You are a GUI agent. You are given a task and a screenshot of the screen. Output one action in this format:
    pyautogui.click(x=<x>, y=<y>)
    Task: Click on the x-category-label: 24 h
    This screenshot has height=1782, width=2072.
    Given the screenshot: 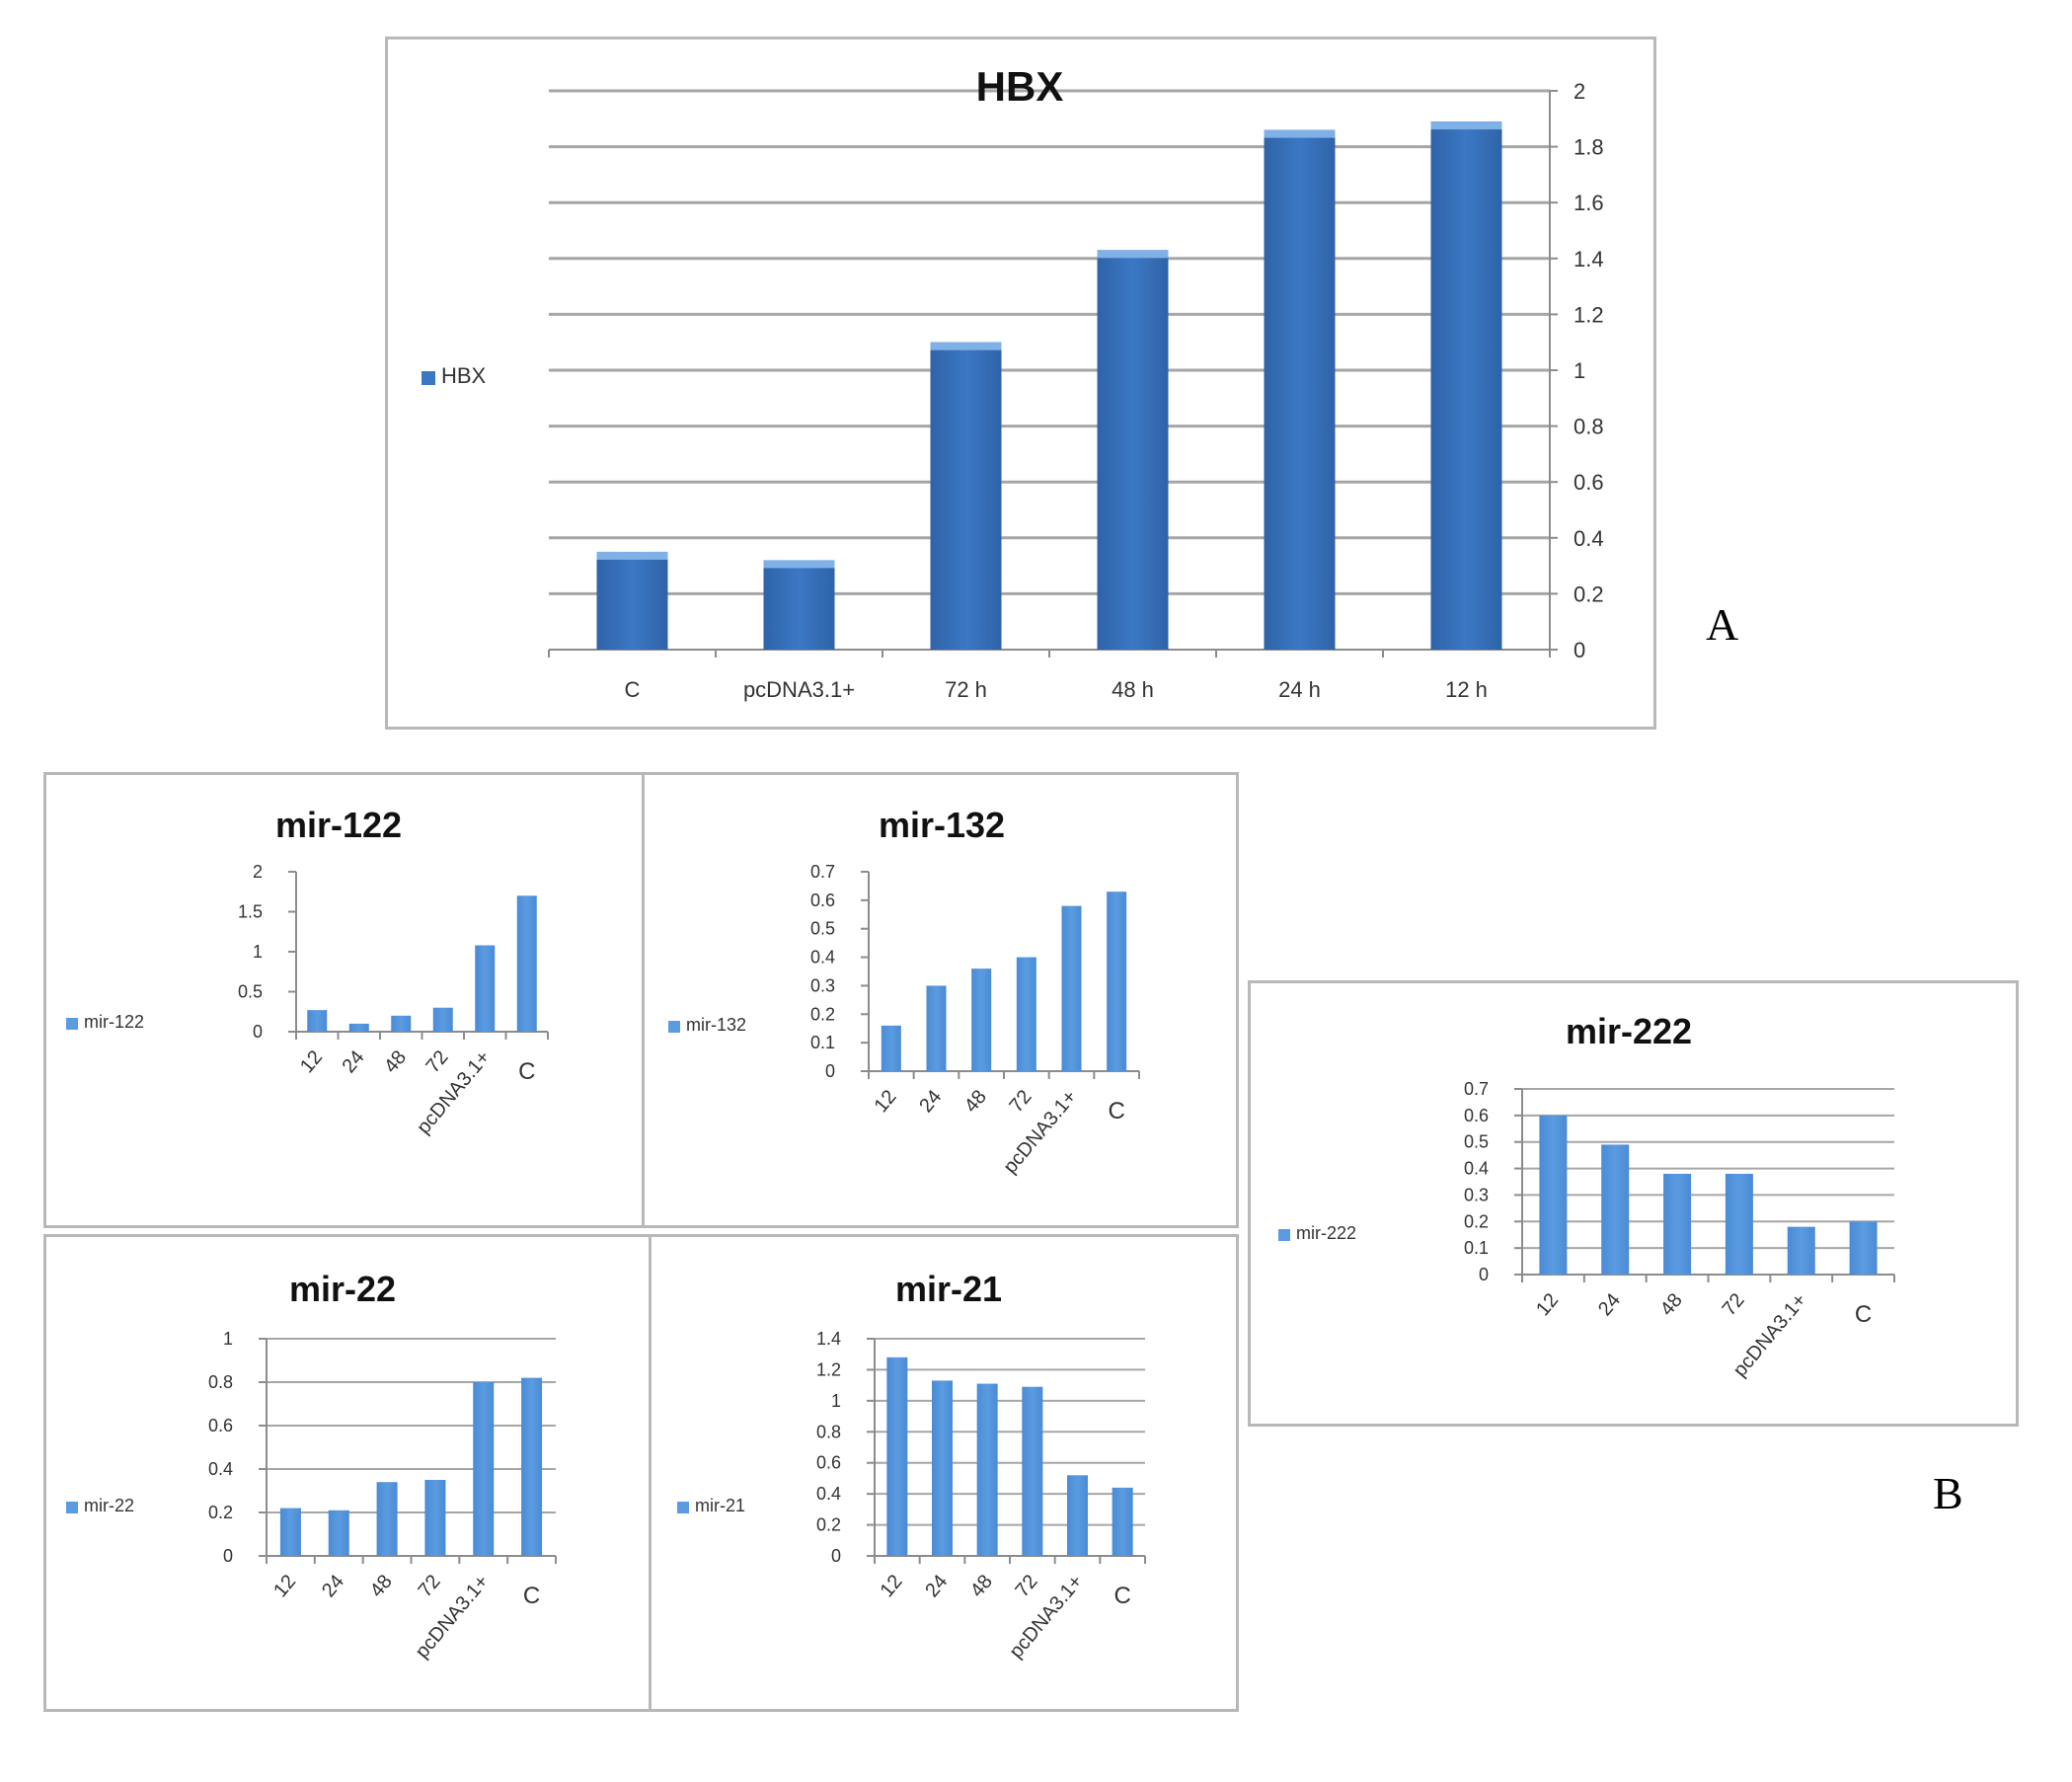 What is the action you would take?
    pyautogui.click(x=1299, y=689)
    